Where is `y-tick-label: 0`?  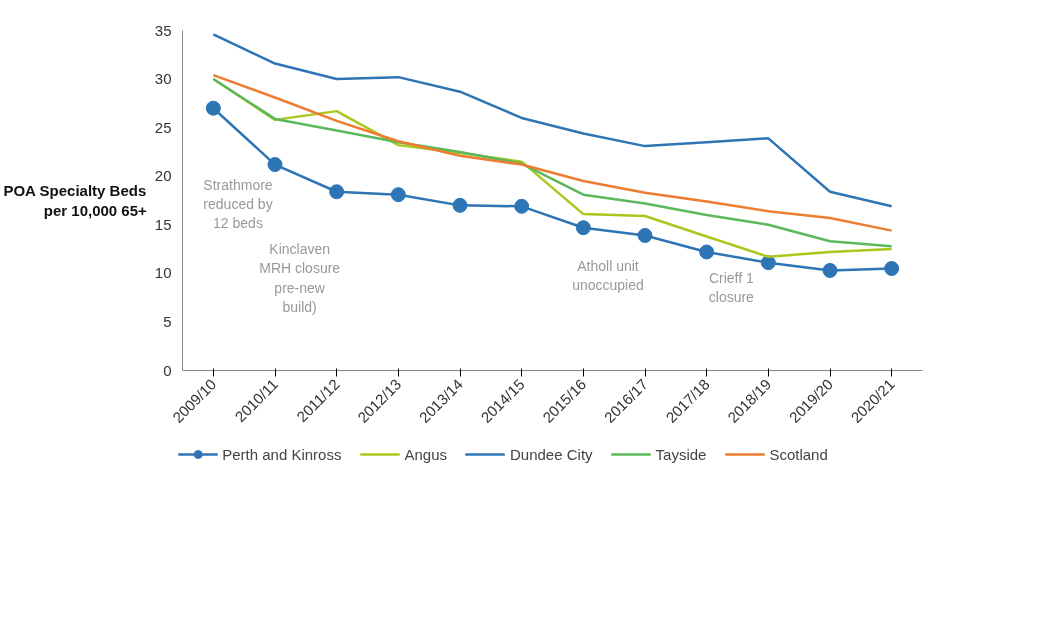
y-tick-label: 0 is located at coordinates (167, 370).